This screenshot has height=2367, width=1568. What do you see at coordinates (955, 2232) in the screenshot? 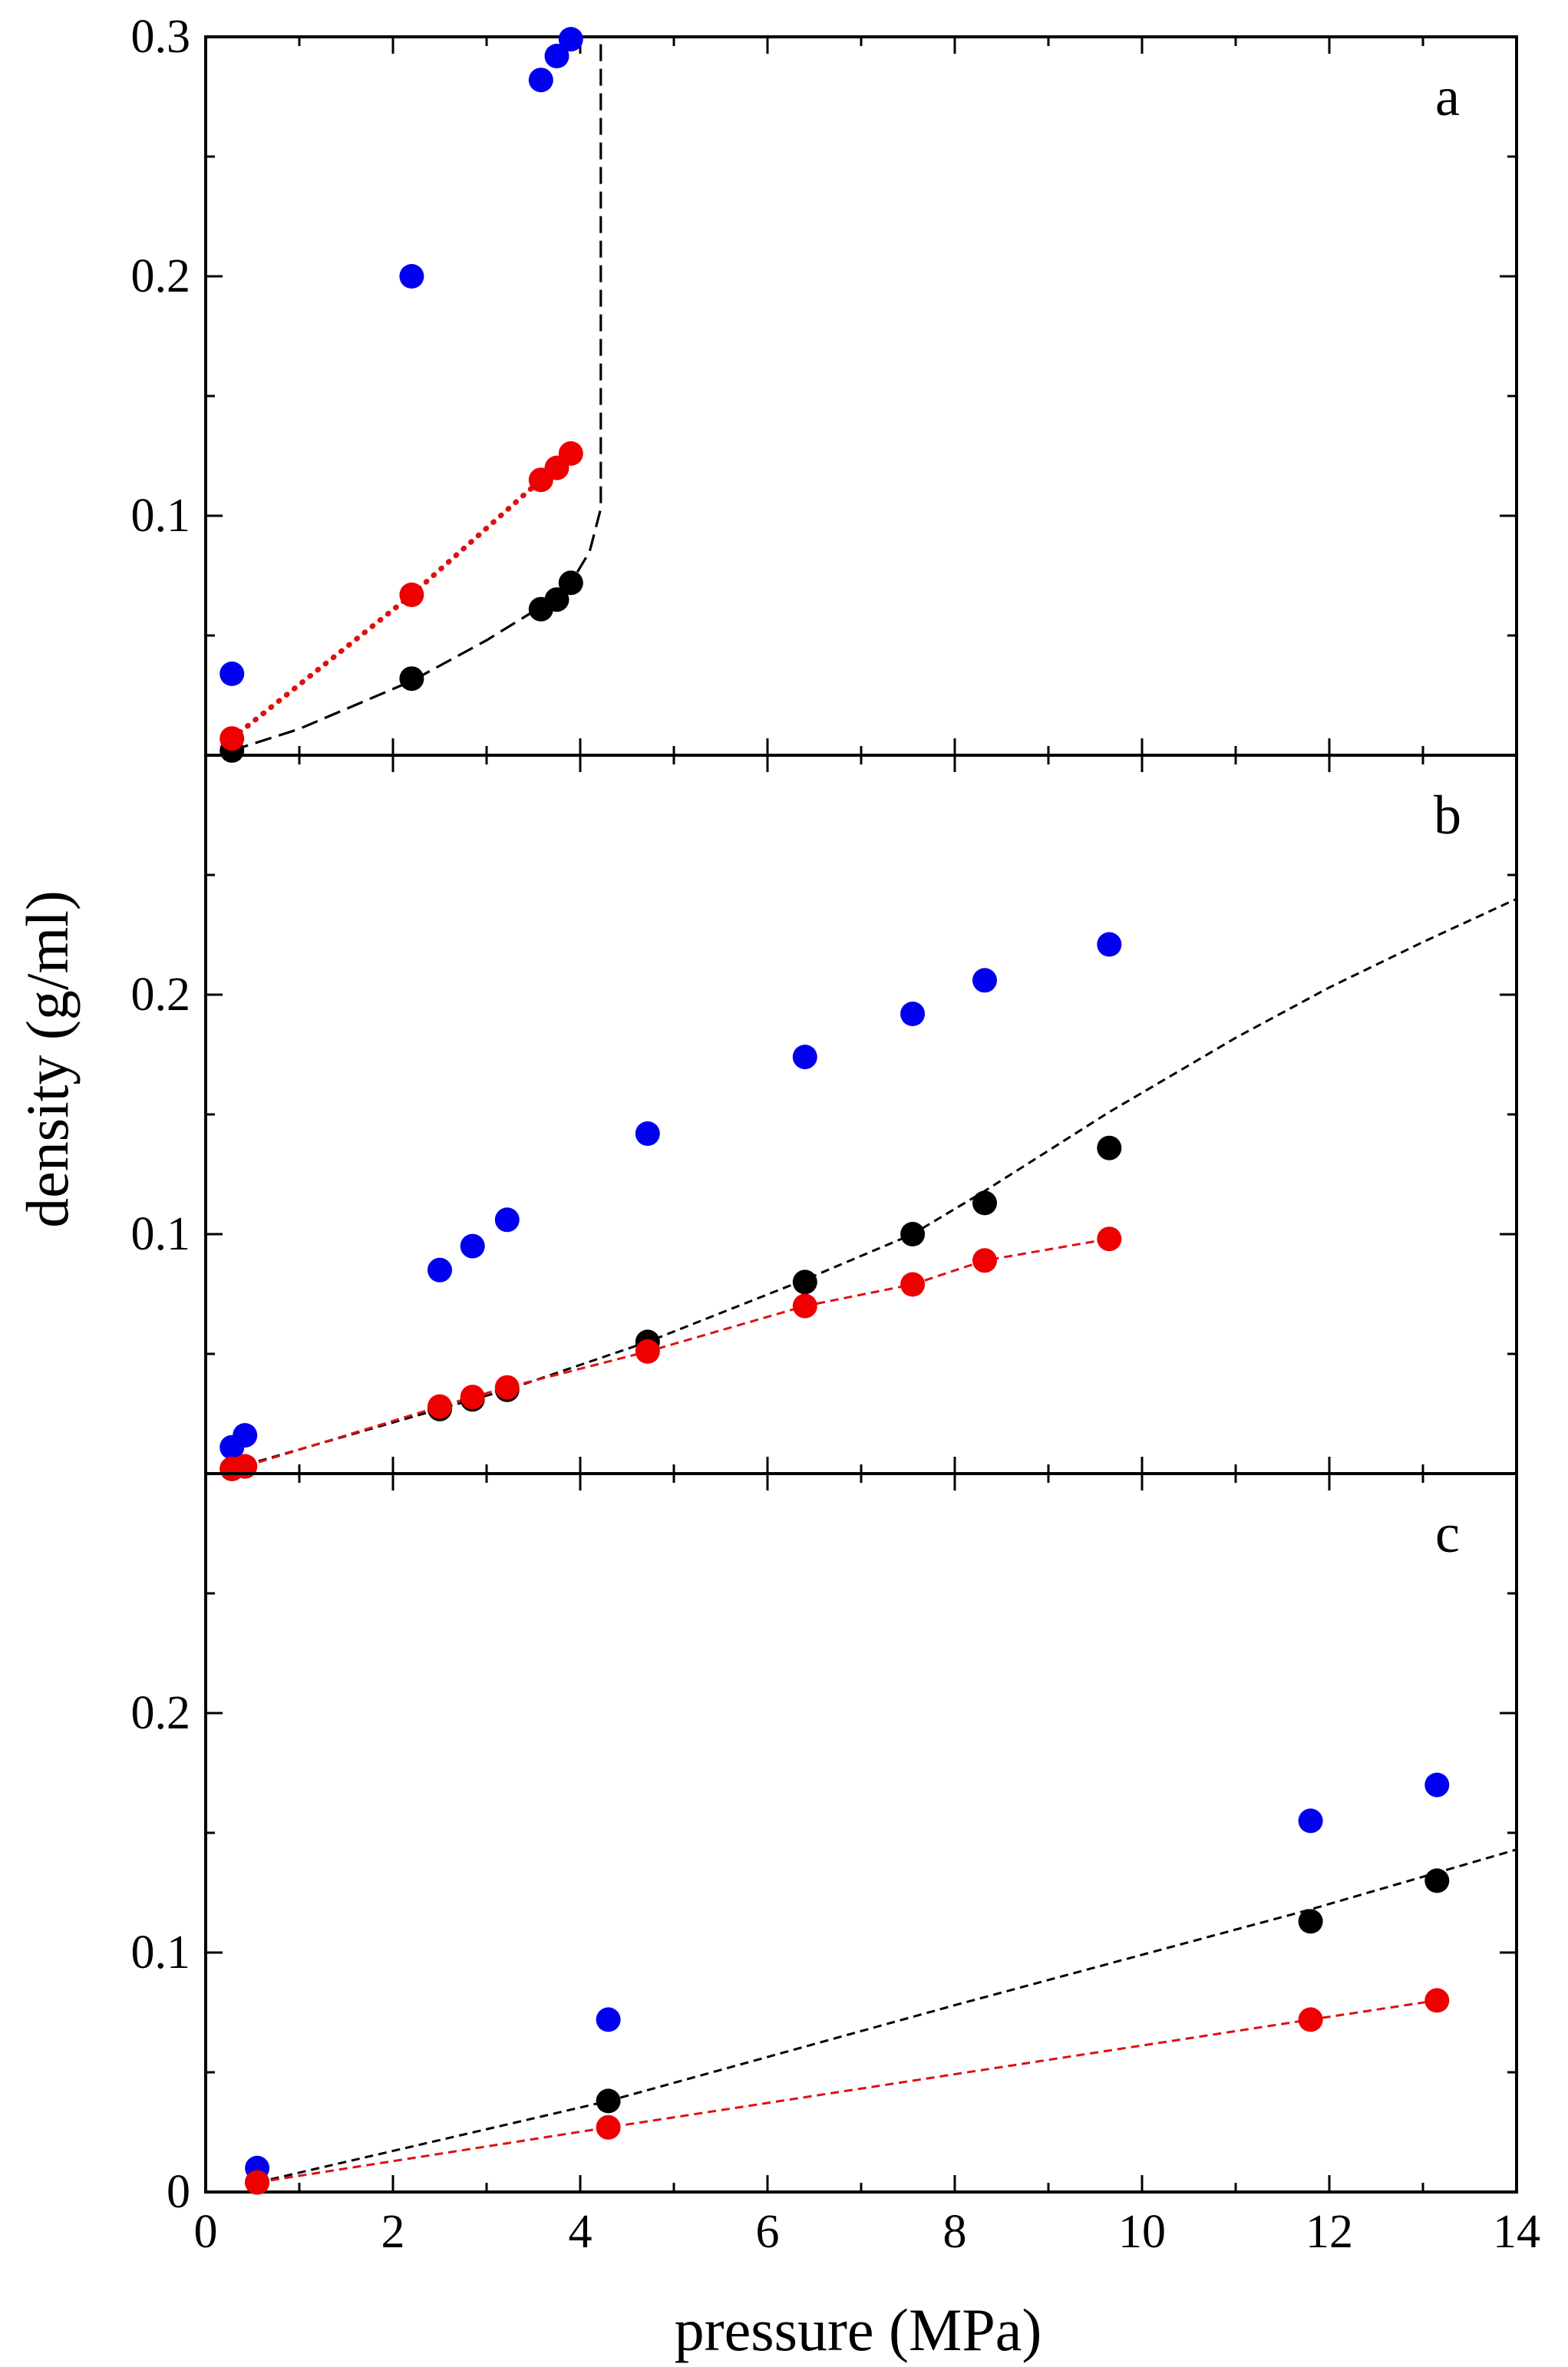
I see `x-tick-label: 8` at bounding box center [955, 2232].